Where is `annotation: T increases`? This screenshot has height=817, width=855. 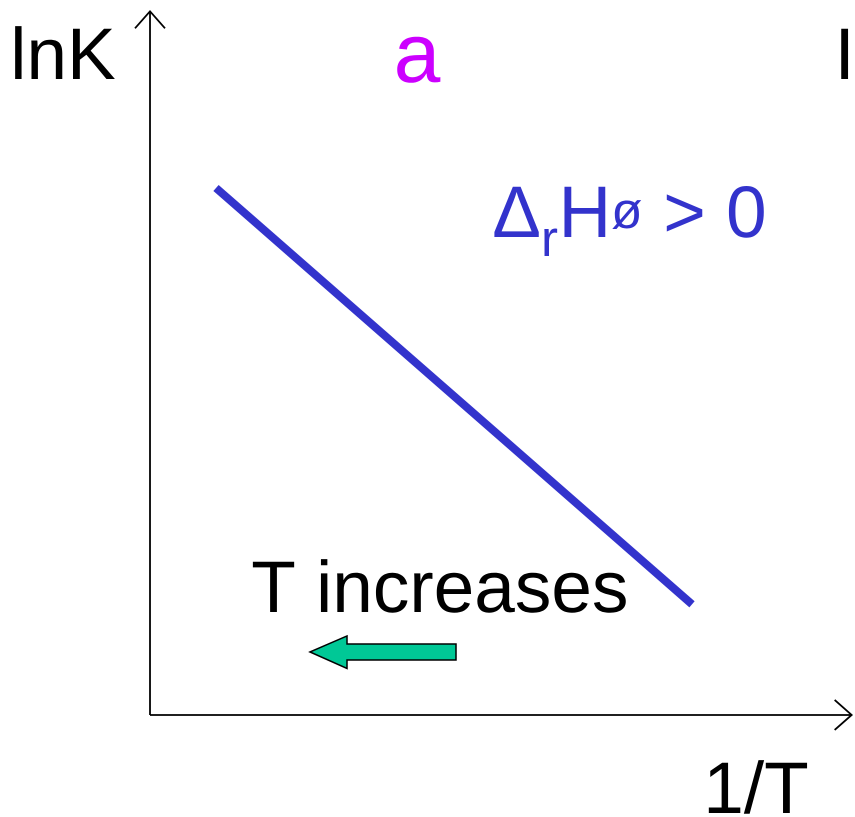
annotation: T increases is located at coordinates (439, 586).